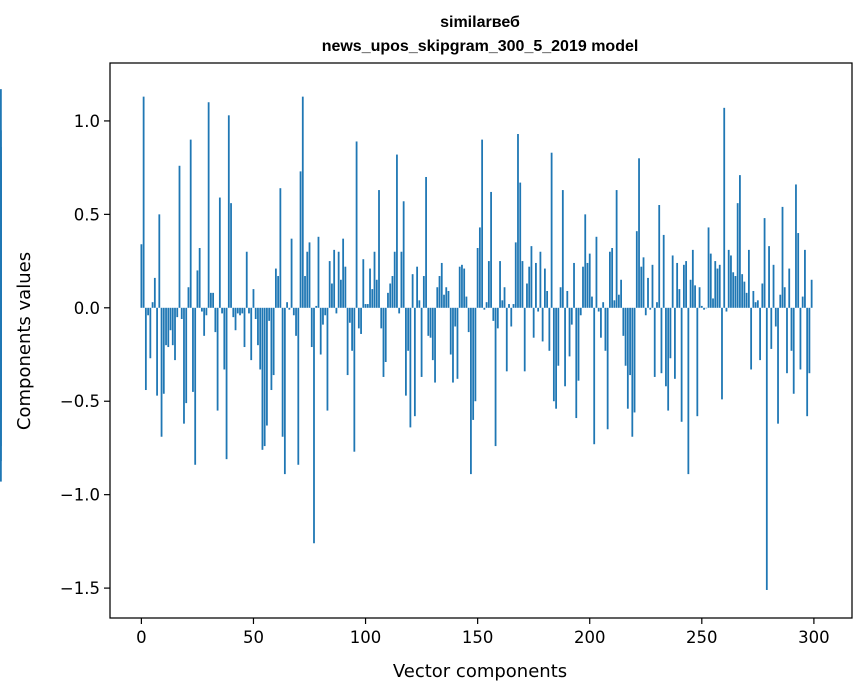 The width and height of the screenshot is (867, 696). I want to click on x-tick-label: 0, so click(141, 637).